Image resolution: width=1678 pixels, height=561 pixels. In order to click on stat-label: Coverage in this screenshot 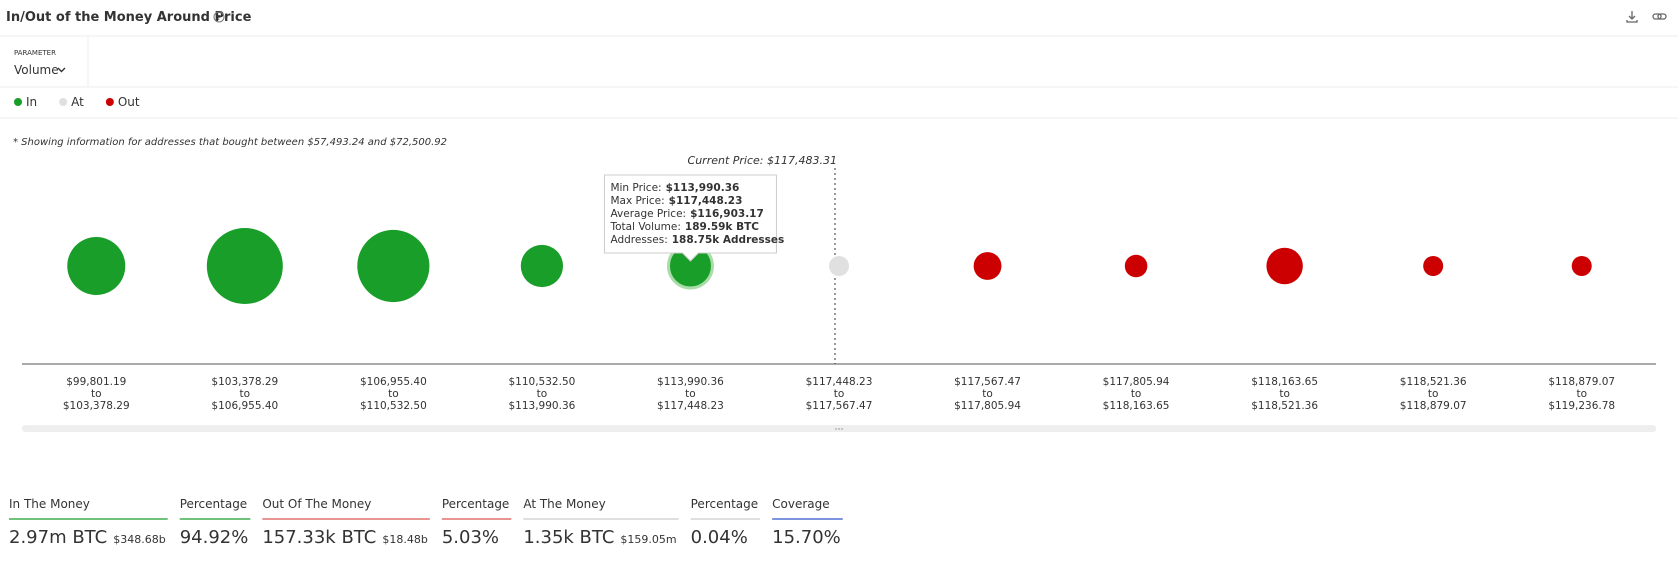, I will do `click(801, 504)`.